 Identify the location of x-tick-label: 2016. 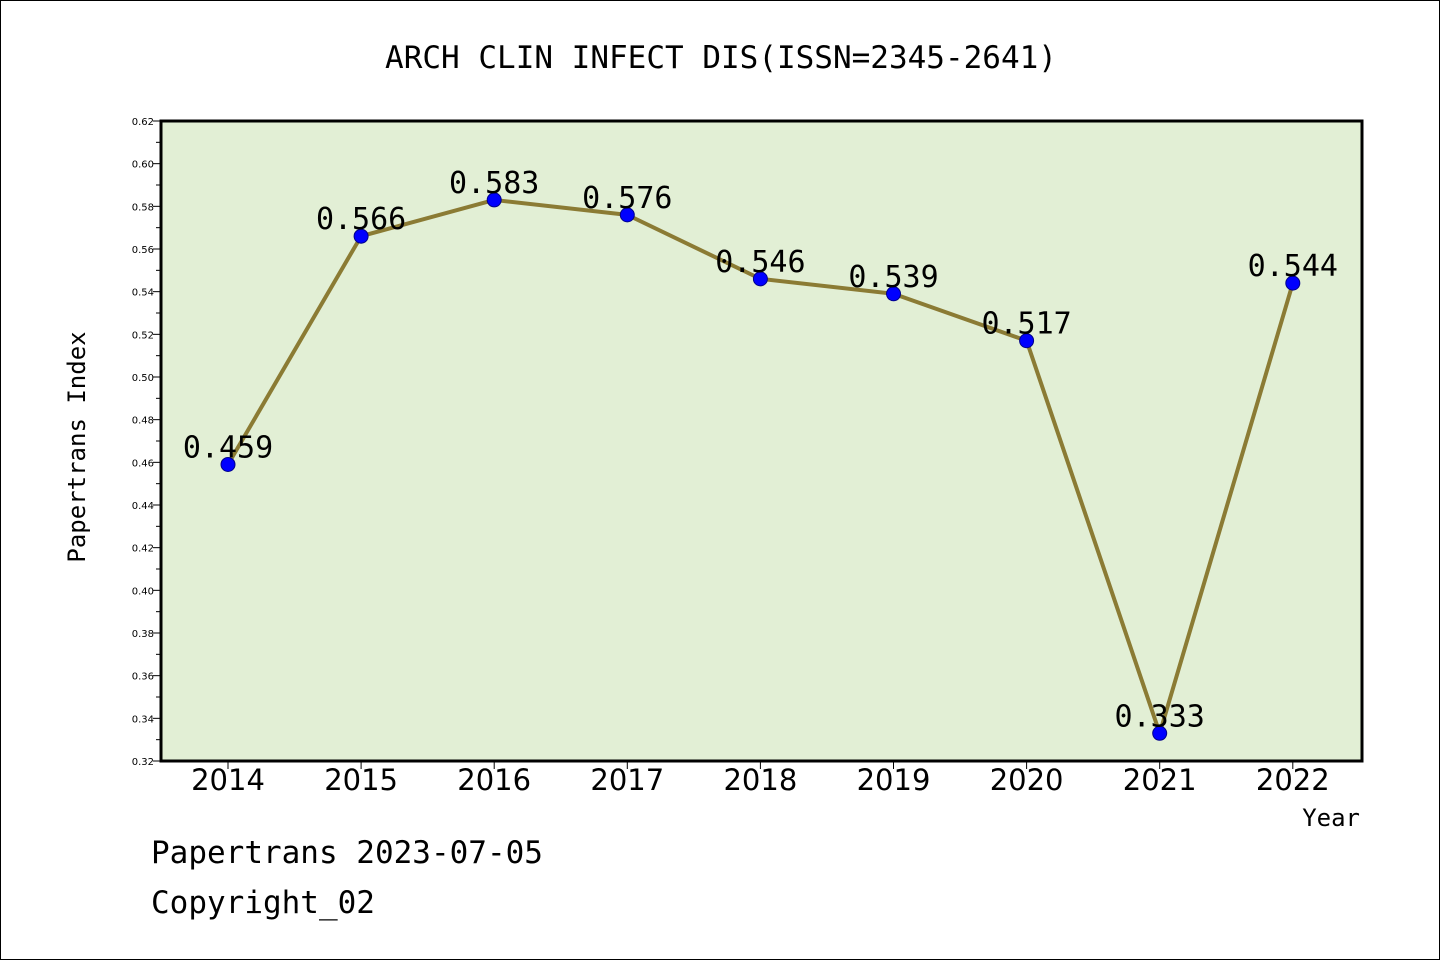
(494, 780).